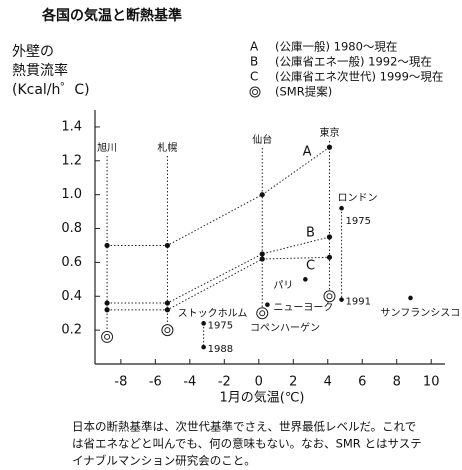  I want to click on point-label: 1991, so click(358, 302).